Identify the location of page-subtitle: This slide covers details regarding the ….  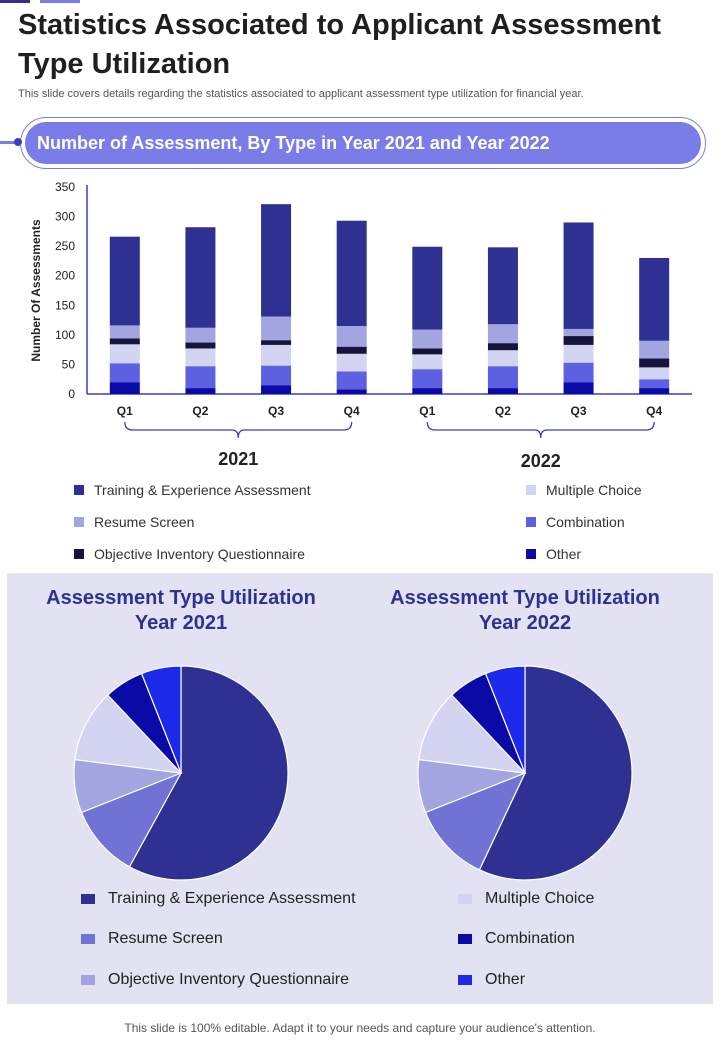
(301, 94).